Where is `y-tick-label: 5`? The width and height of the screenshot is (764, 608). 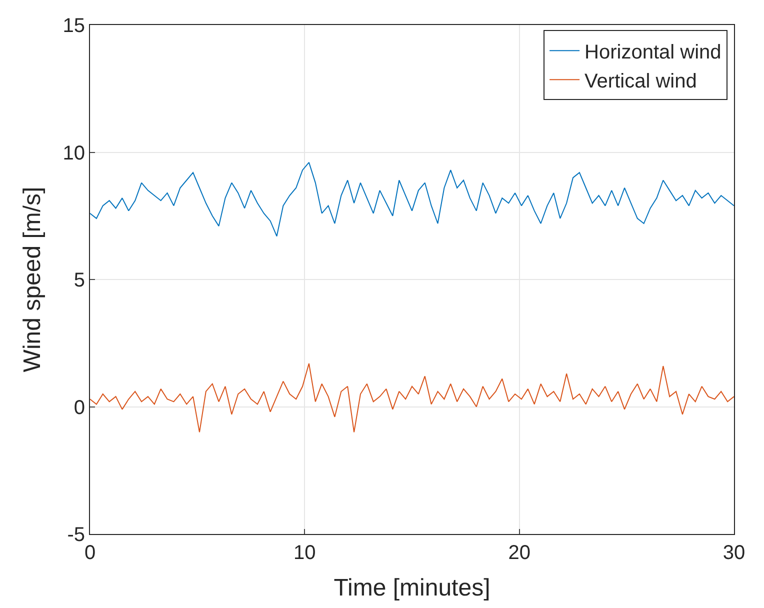 y-tick-label: 5 is located at coordinates (79, 281).